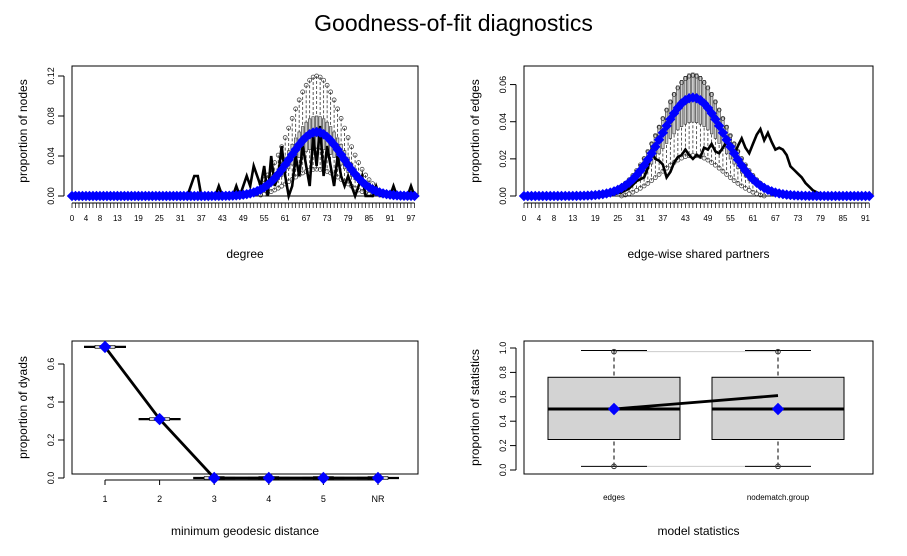  Describe the element at coordinates (245, 531) in the screenshot. I see `x-axis-label: minimum geodesic distance` at that location.